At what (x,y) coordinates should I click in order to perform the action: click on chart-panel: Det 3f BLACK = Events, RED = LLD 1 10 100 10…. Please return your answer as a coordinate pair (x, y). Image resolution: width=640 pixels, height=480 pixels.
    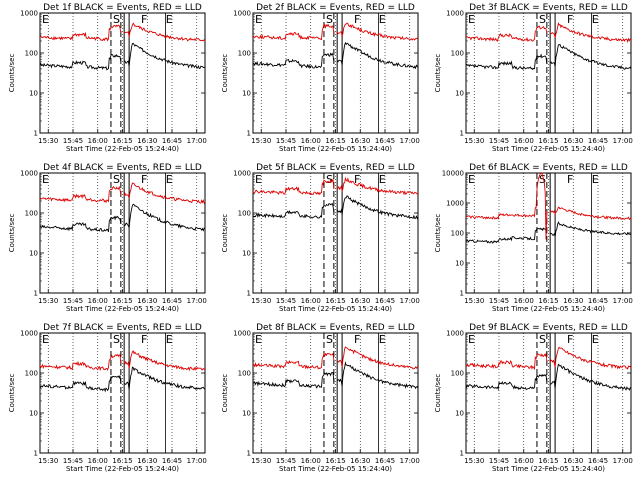
    Looking at the image, I should click on (533, 78).